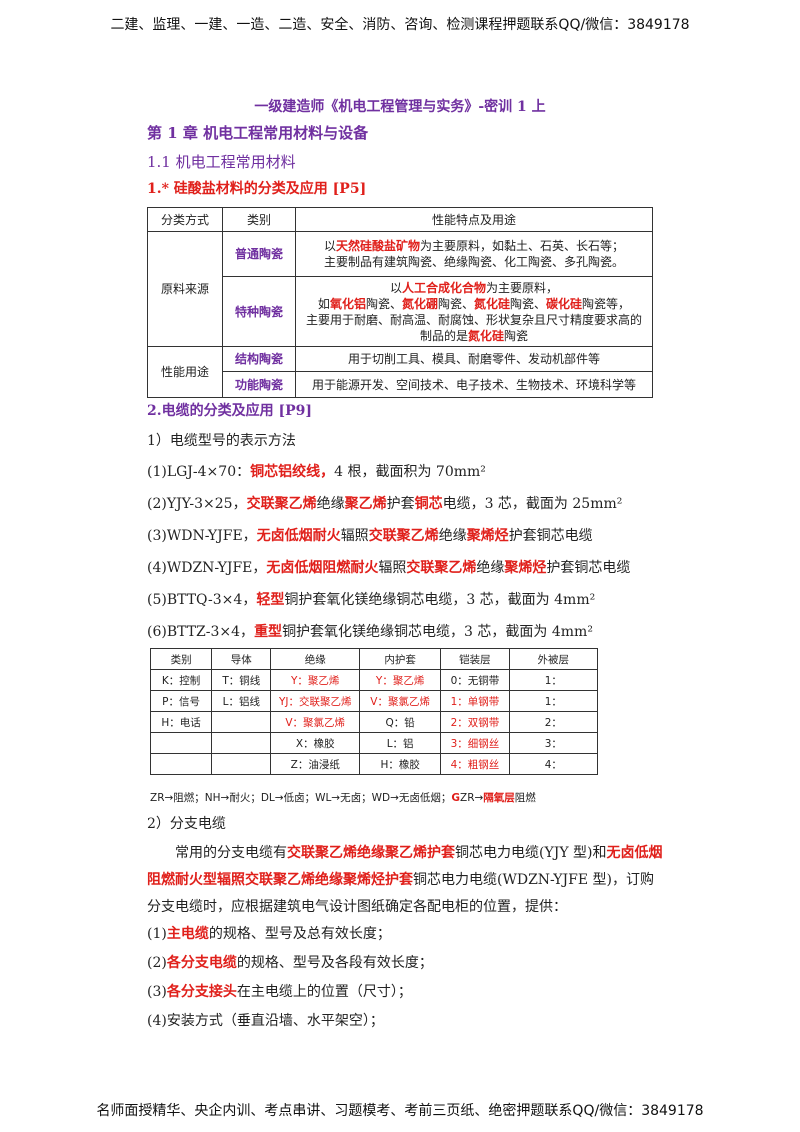  What do you see at coordinates (455, 798) in the screenshot?
I see `highlight: G` at bounding box center [455, 798].